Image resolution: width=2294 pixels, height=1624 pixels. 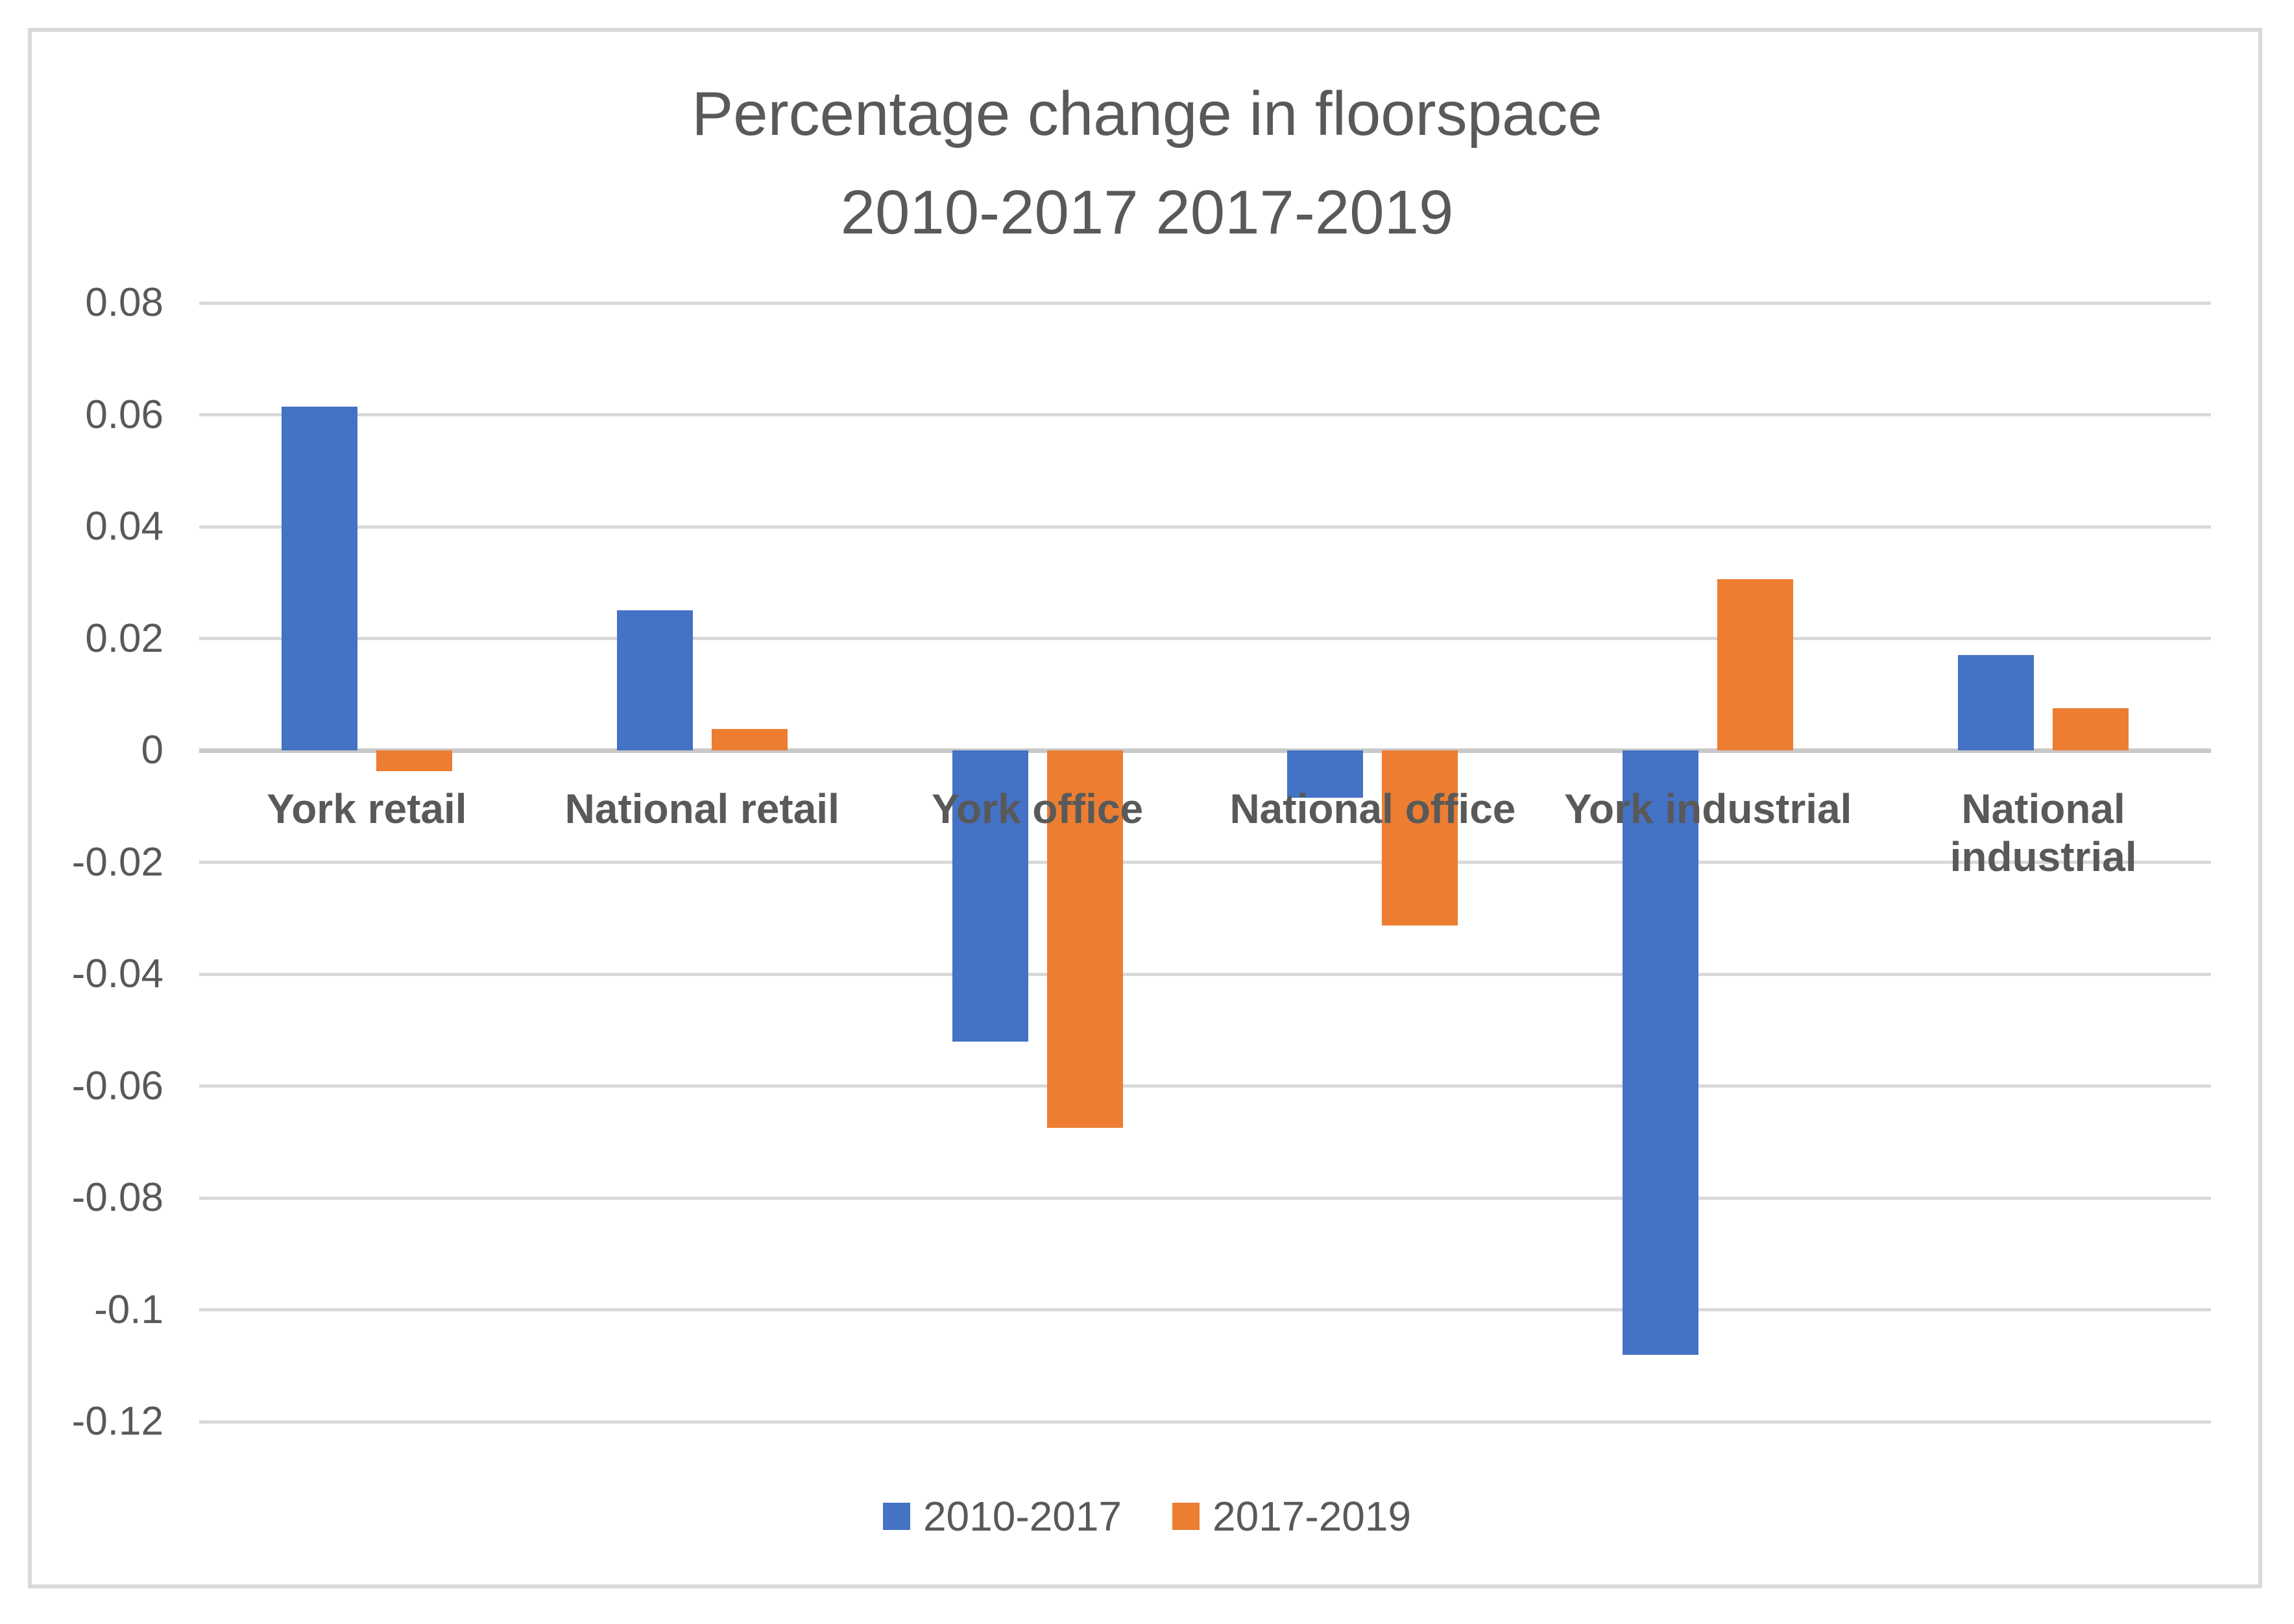 I want to click on legend-item-2017-2019: 2017-2019, so click(x=1292, y=1516).